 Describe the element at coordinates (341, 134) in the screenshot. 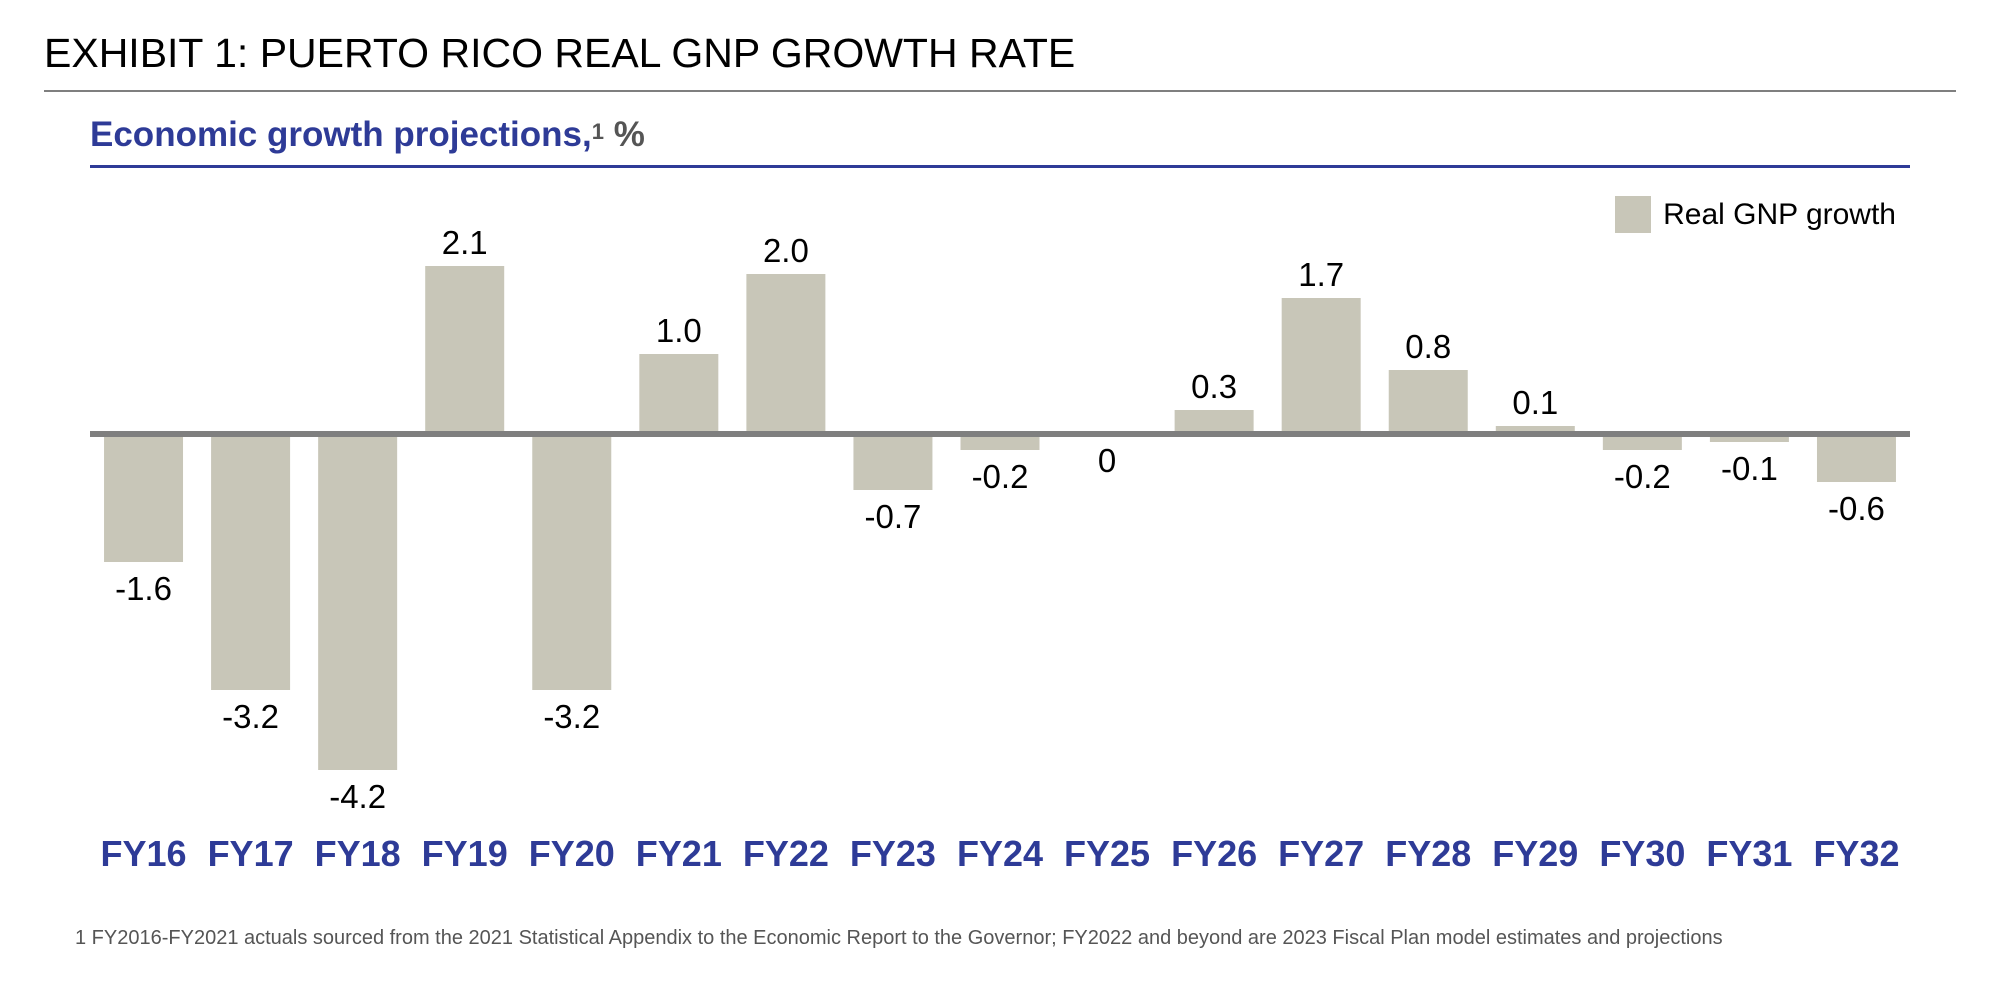

I see `chart-title-text: Economic growth projections,` at that location.